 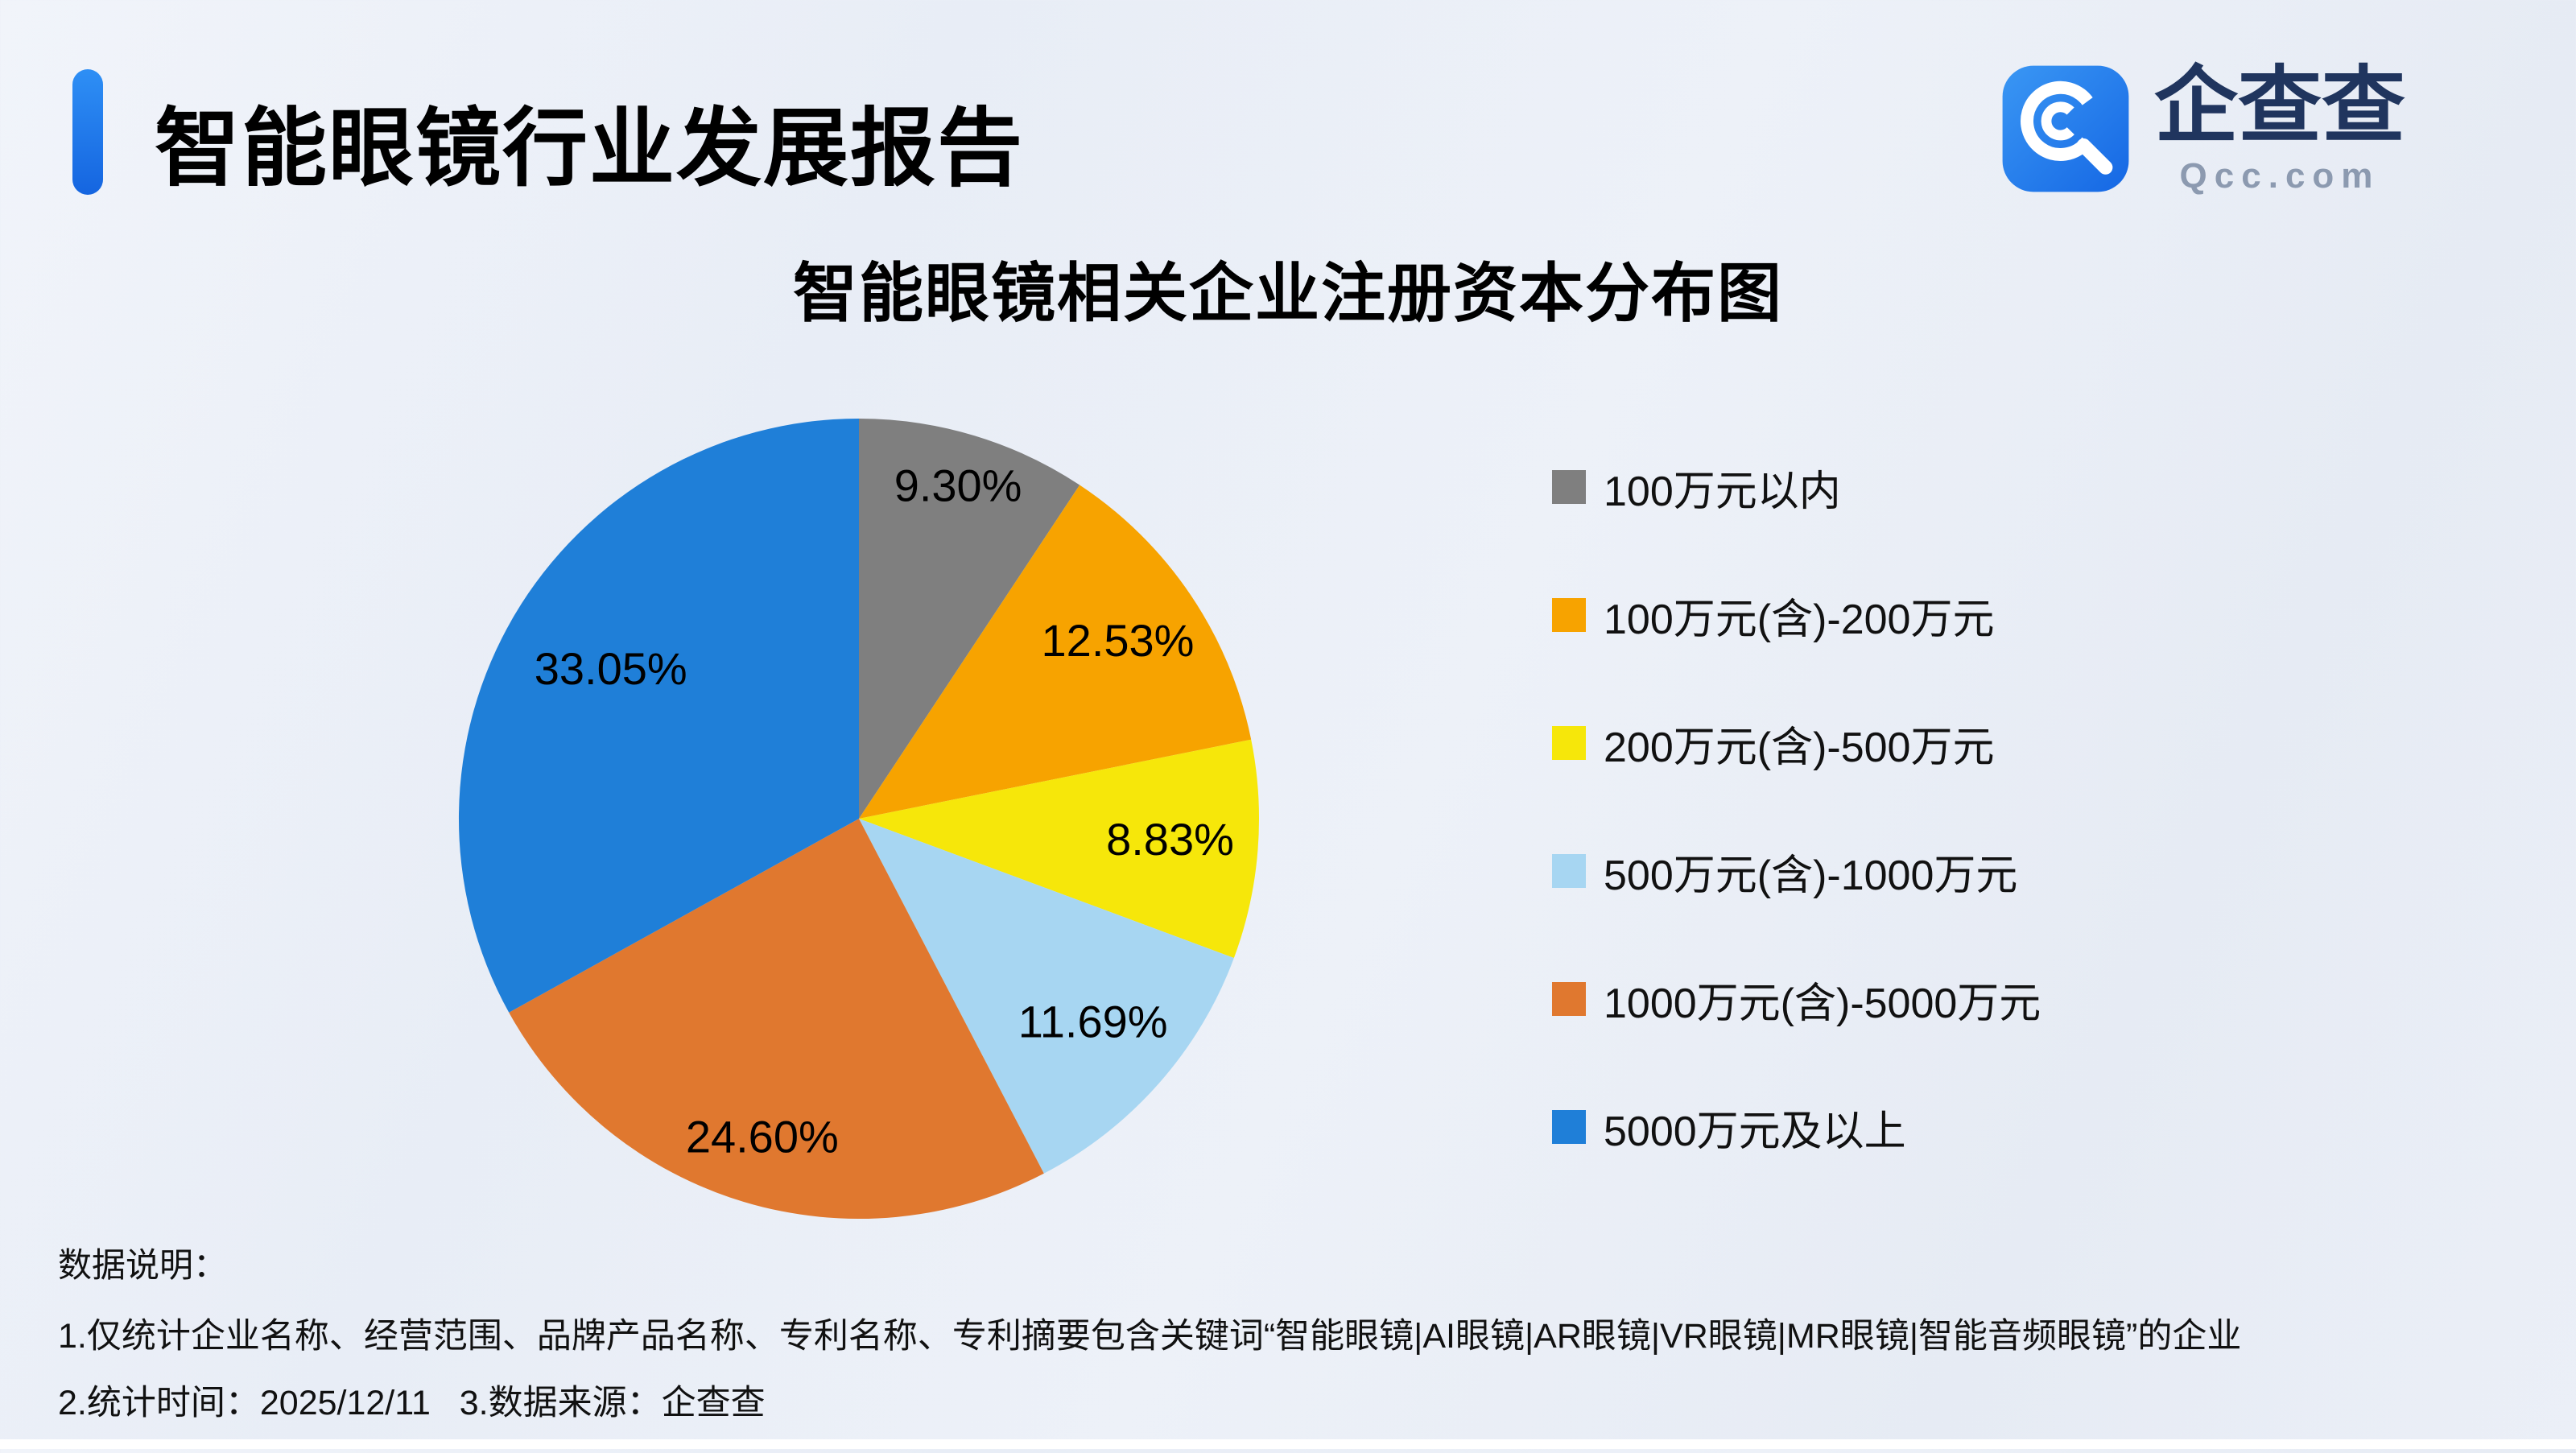 I want to click on legend-item-4: 1000万元(含)-5000万元, so click(x=1796, y=1002).